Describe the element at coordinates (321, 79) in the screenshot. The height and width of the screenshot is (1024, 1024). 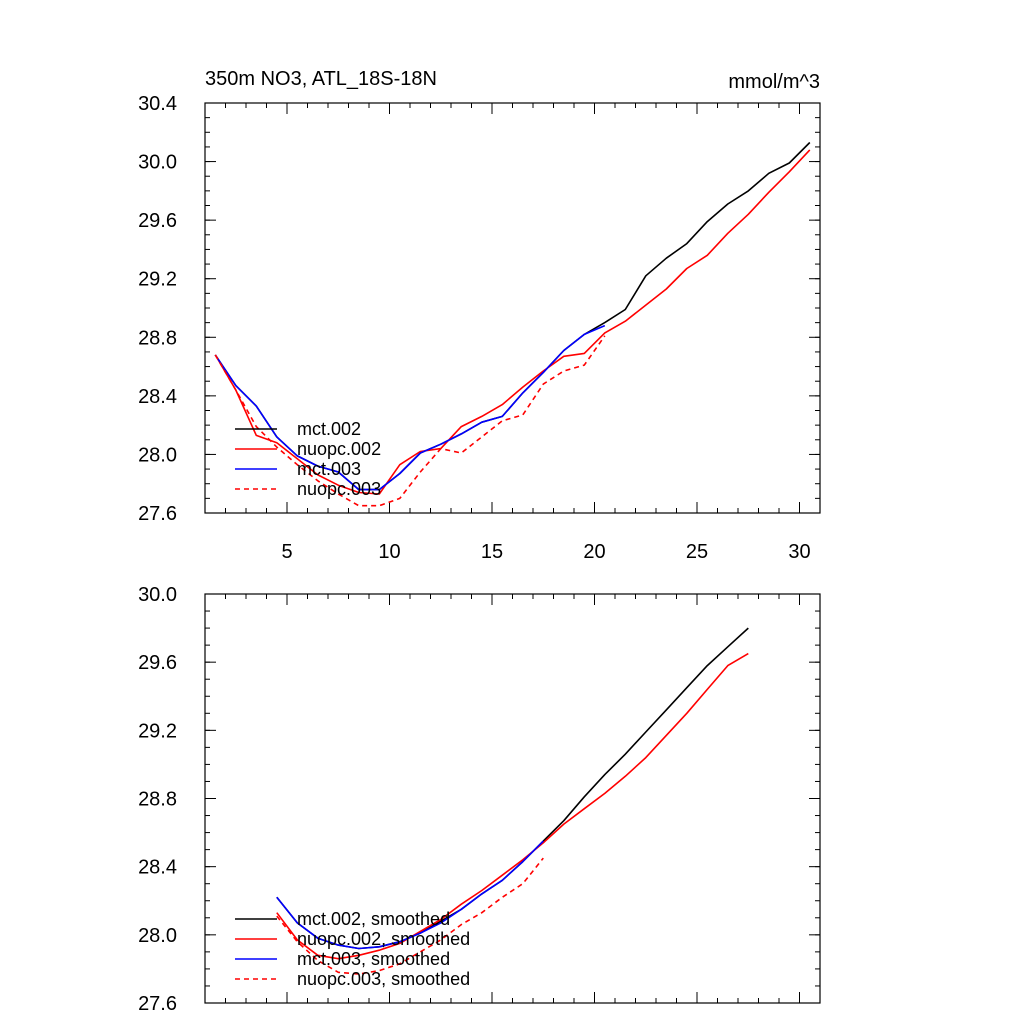
I see `chart-title: 350m NO3, ATL_18S-18N` at that location.